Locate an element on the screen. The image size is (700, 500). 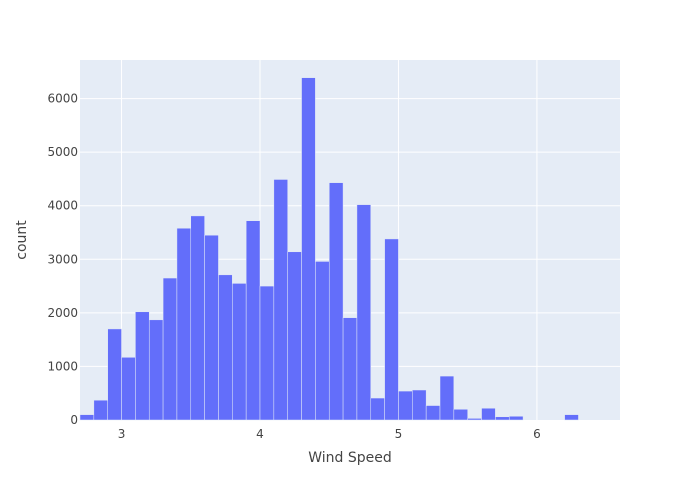
y-tick-label: 6000 is located at coordinates (62, 99).